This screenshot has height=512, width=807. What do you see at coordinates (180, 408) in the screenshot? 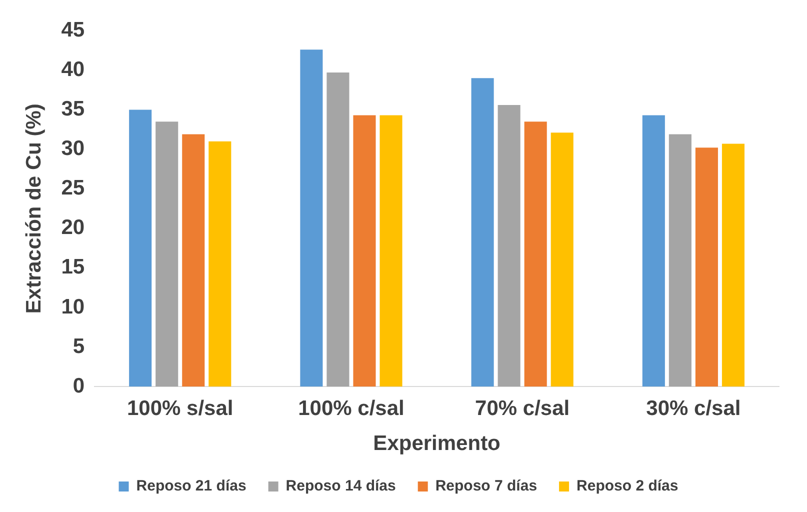
I see `x-tick-label: 100% s/sal` at bounding box center [180, 408].